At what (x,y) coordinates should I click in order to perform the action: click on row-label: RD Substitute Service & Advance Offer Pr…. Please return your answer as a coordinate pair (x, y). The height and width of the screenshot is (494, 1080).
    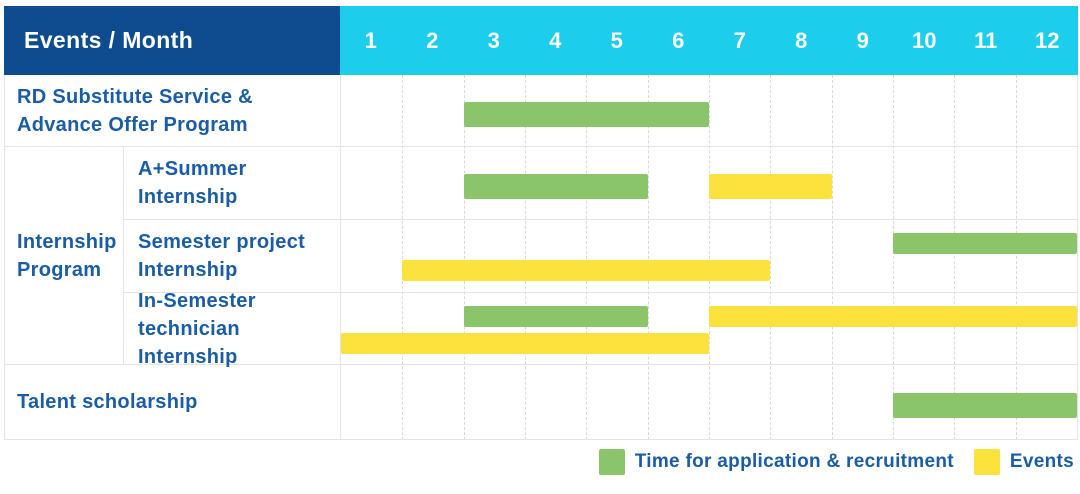
    Looking at the image, I should click on (172, 111).